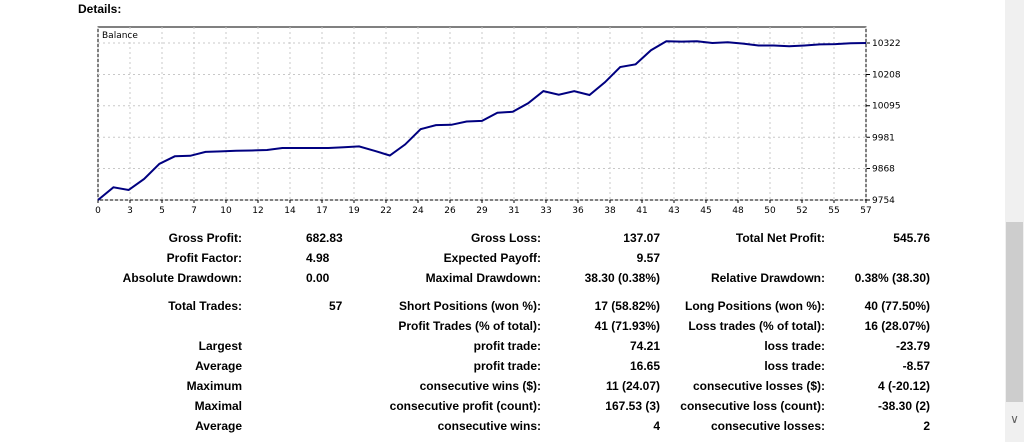  What do you see at coordinates (489, 426) in the screenshot?
I see `avg-cons-wins-label: consecutive wins:` at bounding box center [489, 426].